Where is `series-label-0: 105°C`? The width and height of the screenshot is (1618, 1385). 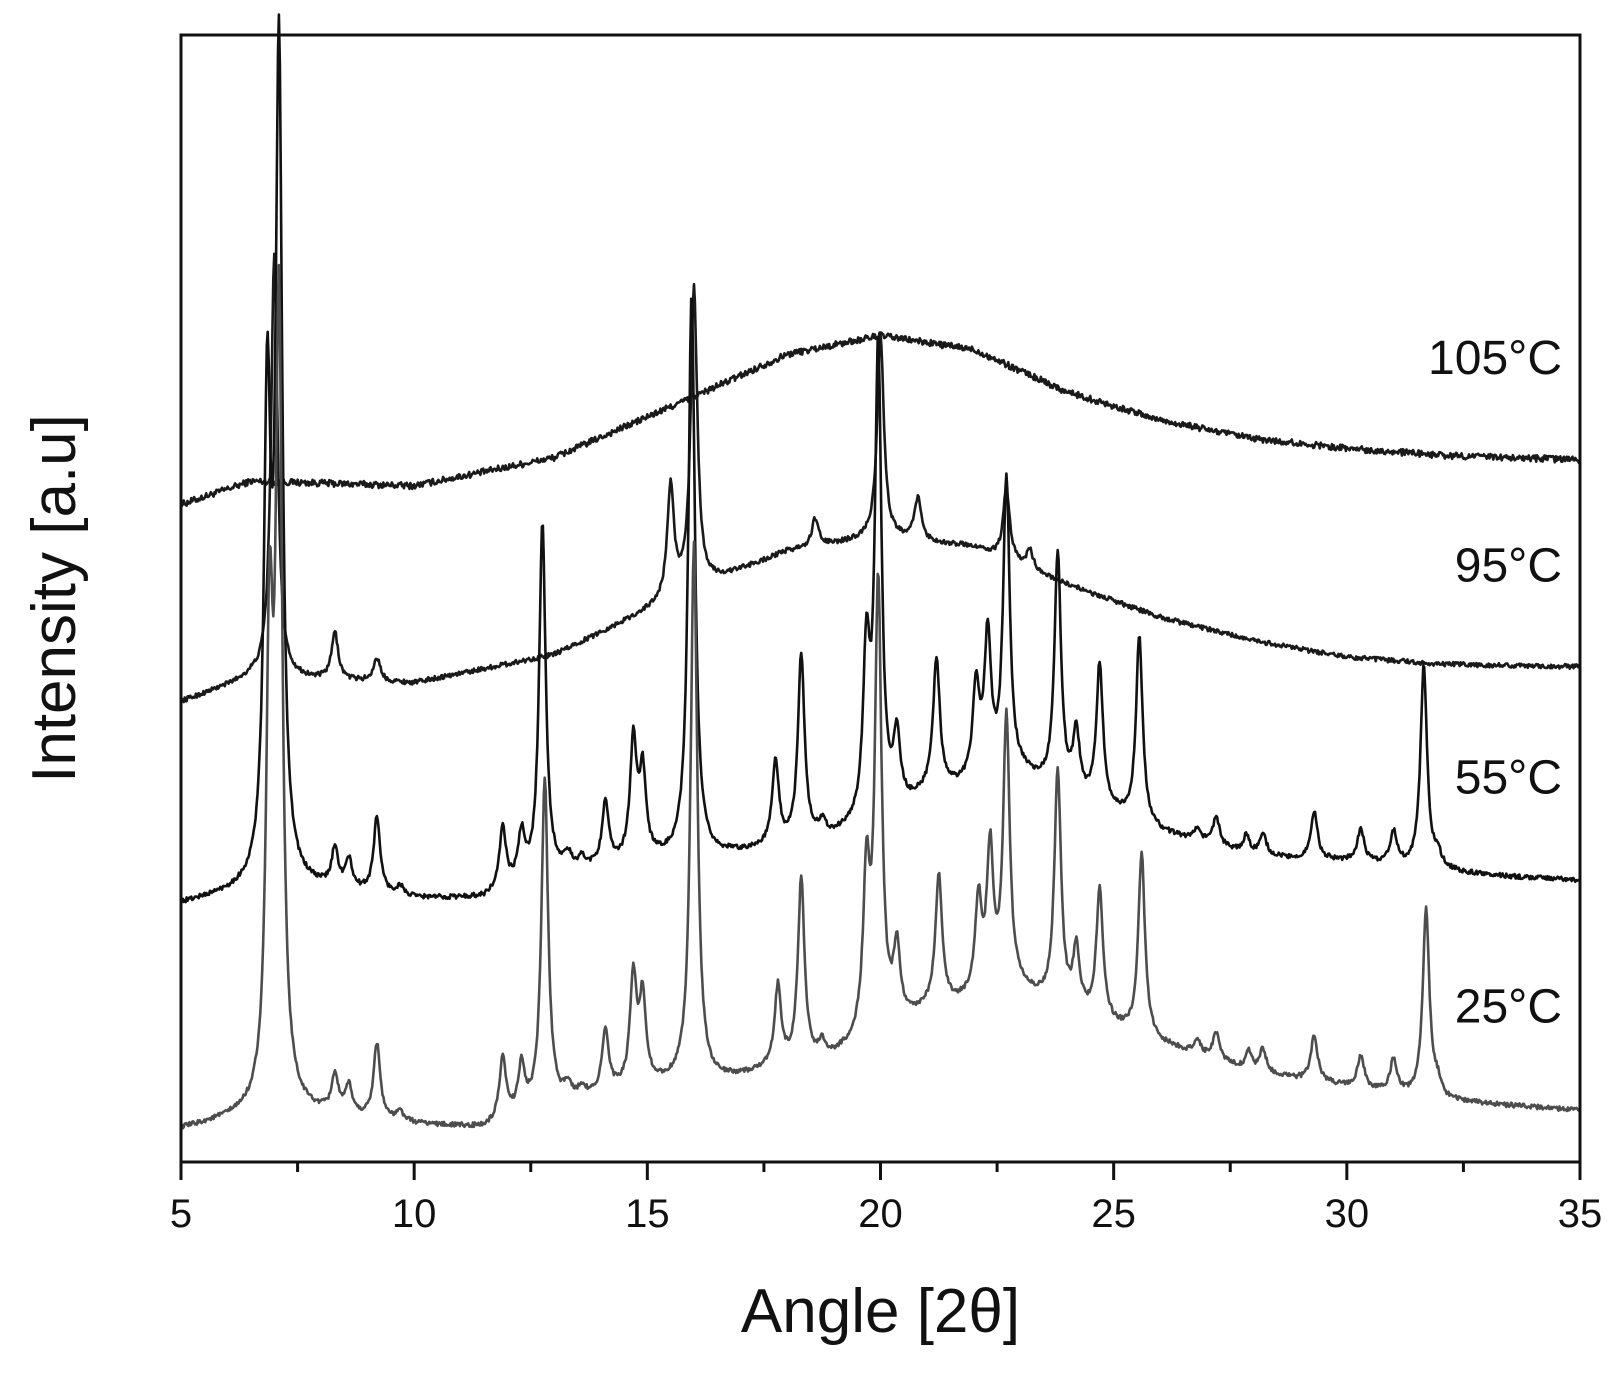
series-label-0: 105°C is located at coordinates (1495, 358).